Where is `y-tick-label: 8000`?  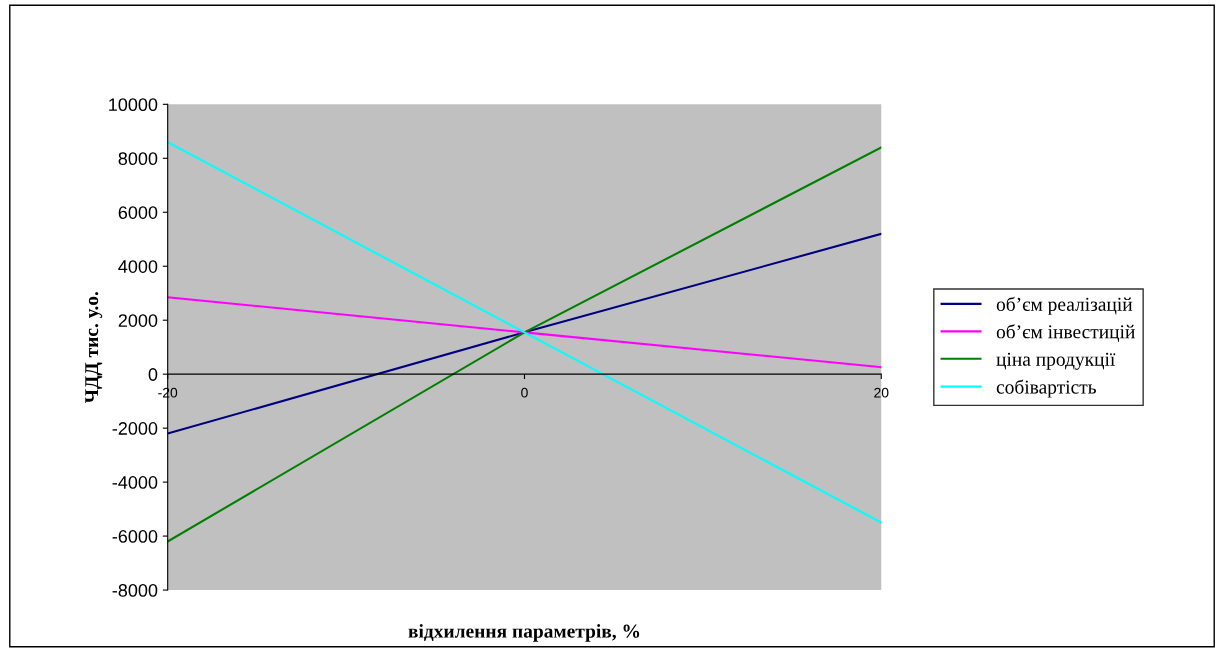
y-tick-label: 8000 is located at coordinates (138, 159).